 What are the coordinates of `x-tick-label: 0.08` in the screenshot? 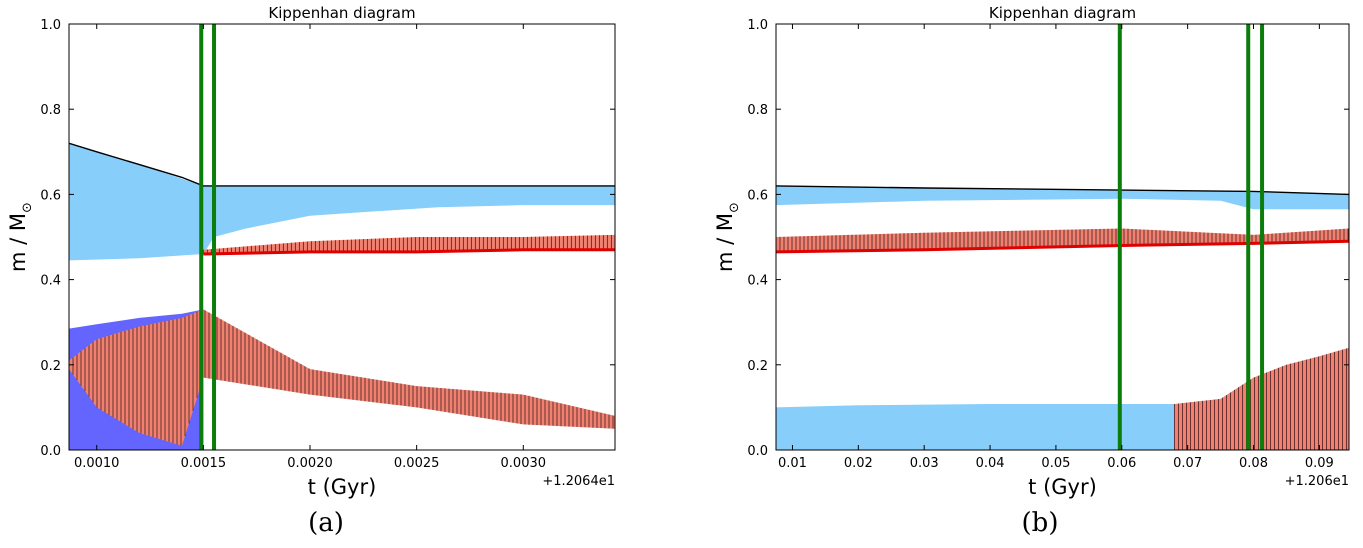 It's located at (1253, 463).